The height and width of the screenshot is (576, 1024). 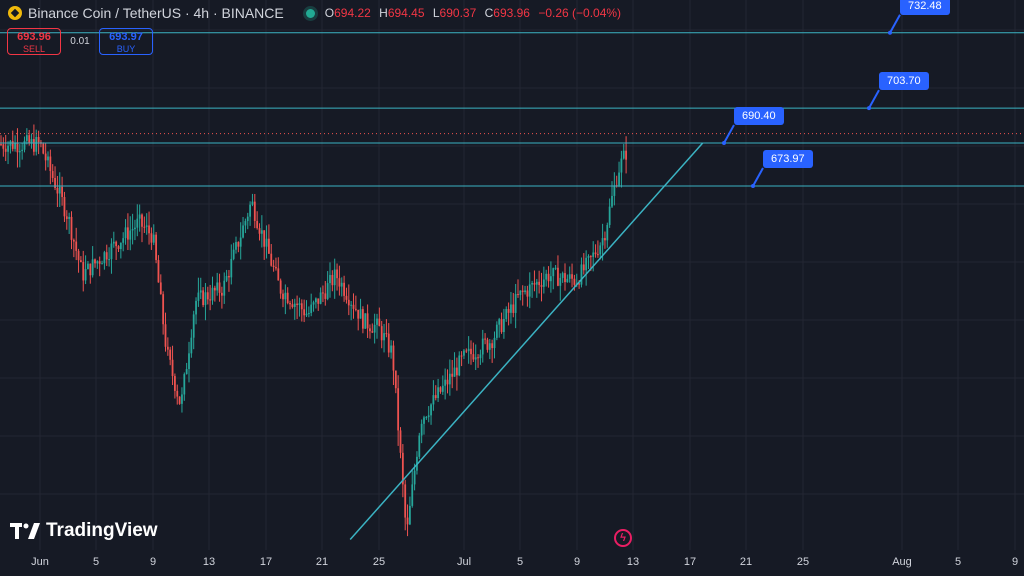 What do you see at coordinates (580, 13) in the screenshot?
I see `change-value: −0.26 (−0.04%)` at bounding box center [580, 13].